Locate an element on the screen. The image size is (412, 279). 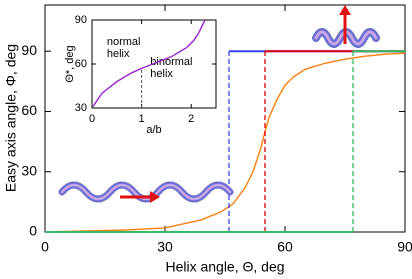
series-line is located at coordinates (149, 63).